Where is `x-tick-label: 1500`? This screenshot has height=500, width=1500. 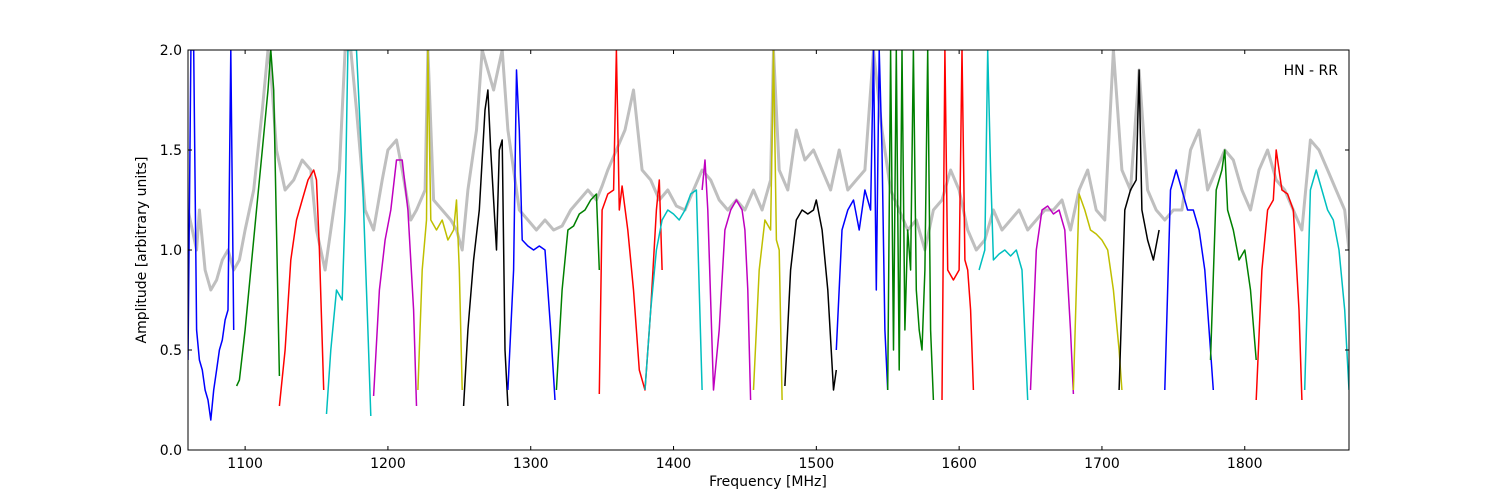 x-tick-label: 1500 is located at coordinates (817, 464).